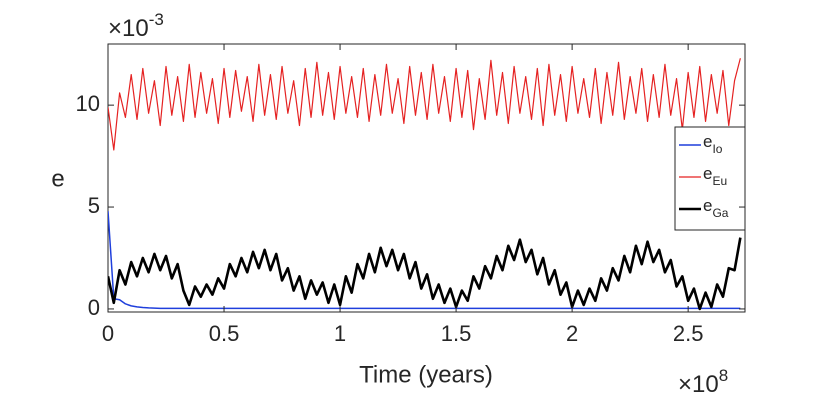 Image resolution: width=822 pixels, height=400 pixels. I want to click on y-tick-label: 10, so click(88, 103).